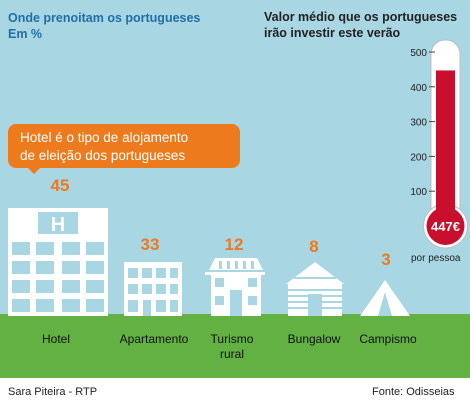 Image resolution: width=470 pixels, height=405 pixels. I want to click on category-label-turismo-rural-line-1: Turismo, so click(232, 339).